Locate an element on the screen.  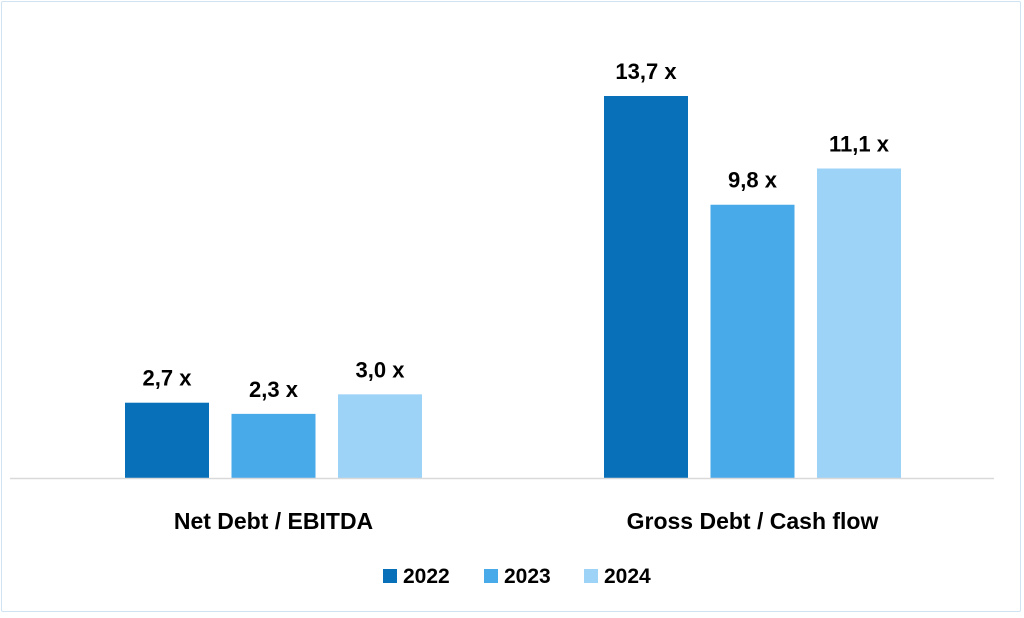
bar-net-debt-ebitda-2023 is located at coordinates (273, 445).